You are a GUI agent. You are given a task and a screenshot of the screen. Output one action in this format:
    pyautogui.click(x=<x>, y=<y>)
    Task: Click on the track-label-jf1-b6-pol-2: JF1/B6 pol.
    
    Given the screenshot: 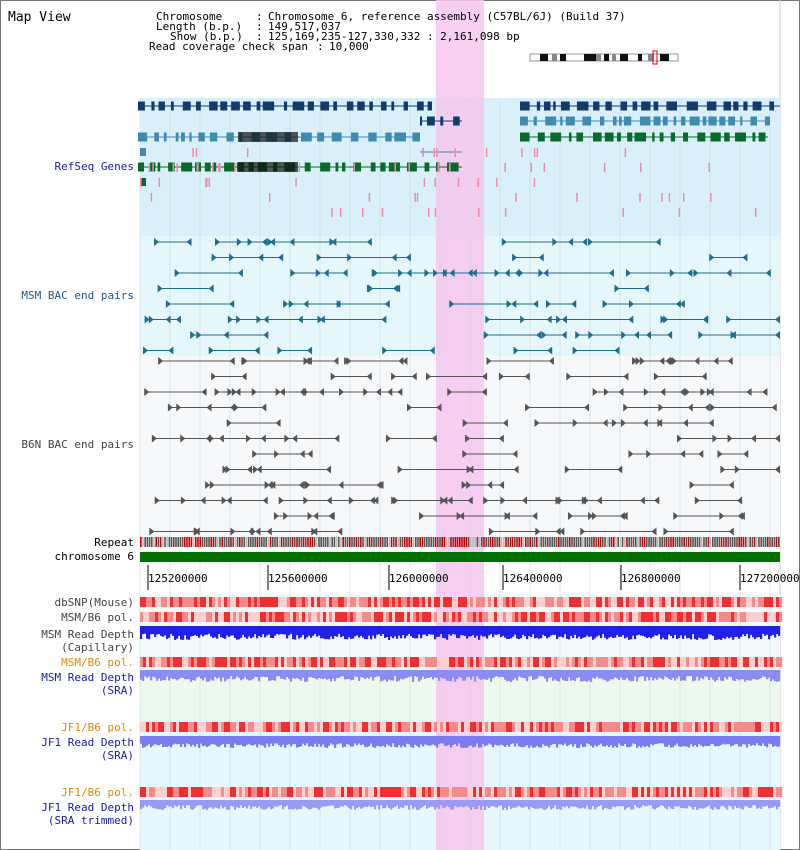 What is the action you would take?
    pyautogui.click(x=97, y=792)
    